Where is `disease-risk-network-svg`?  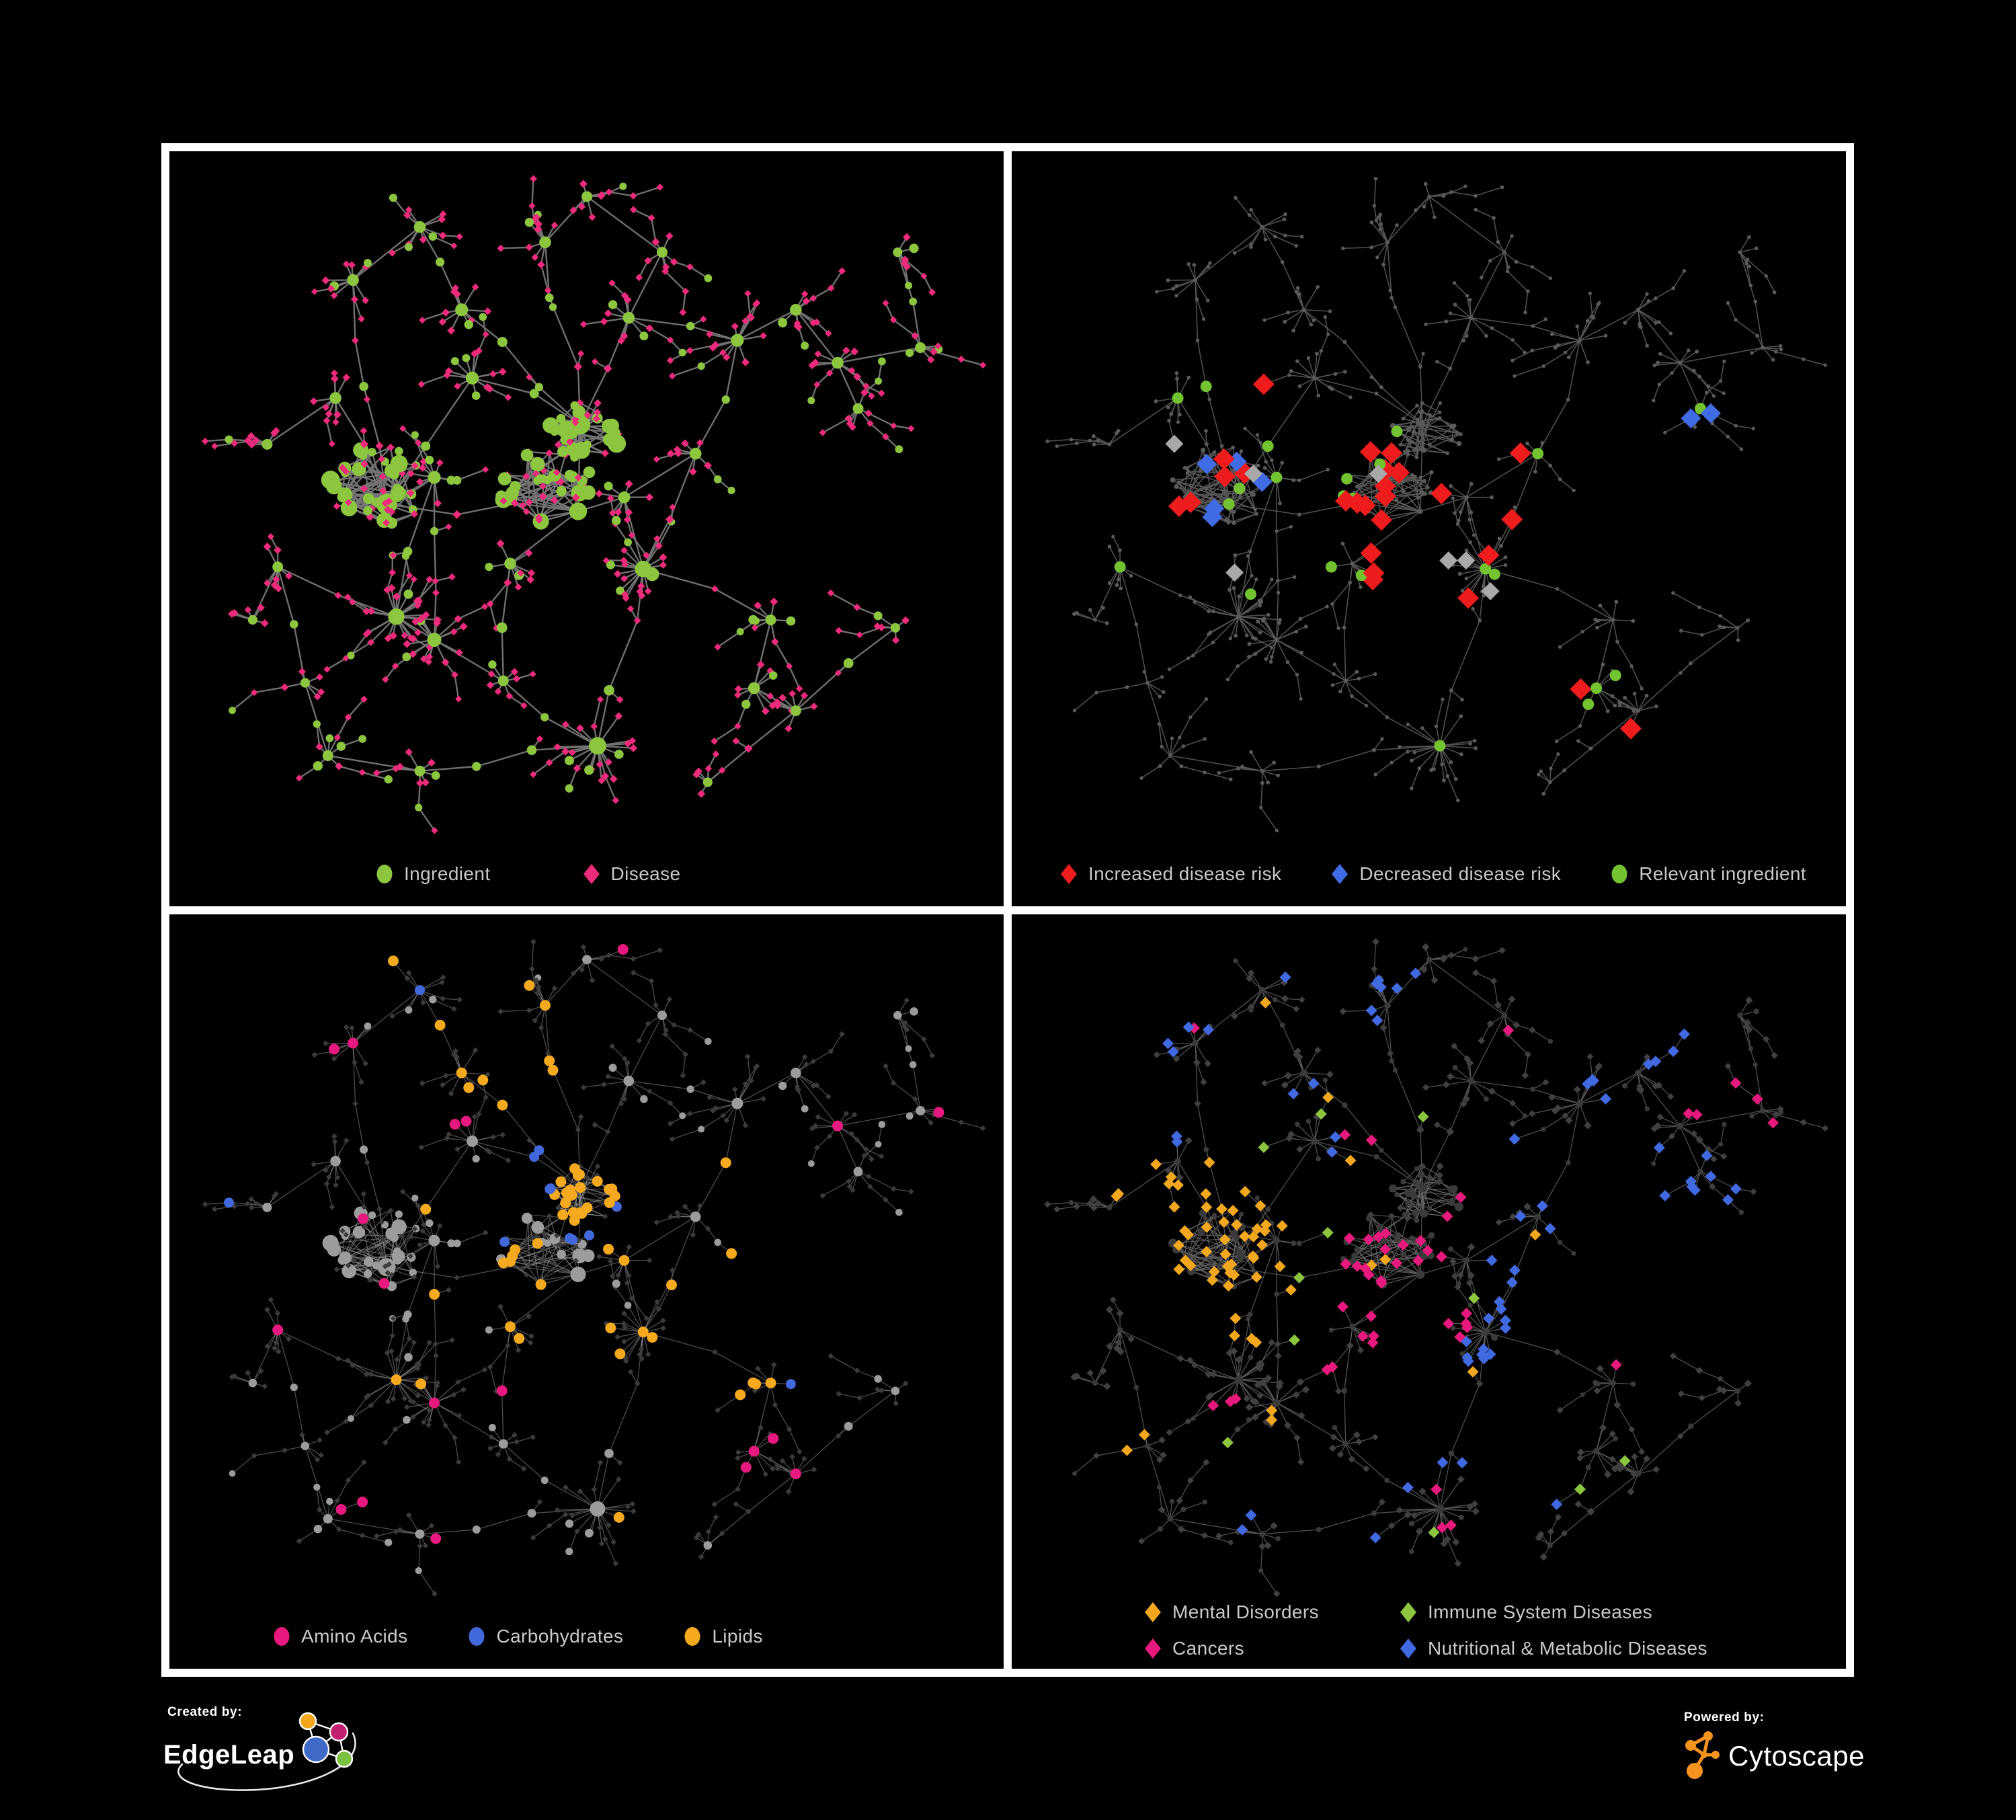
disease-risk-network-svg is located at coordinates (1436, 505).